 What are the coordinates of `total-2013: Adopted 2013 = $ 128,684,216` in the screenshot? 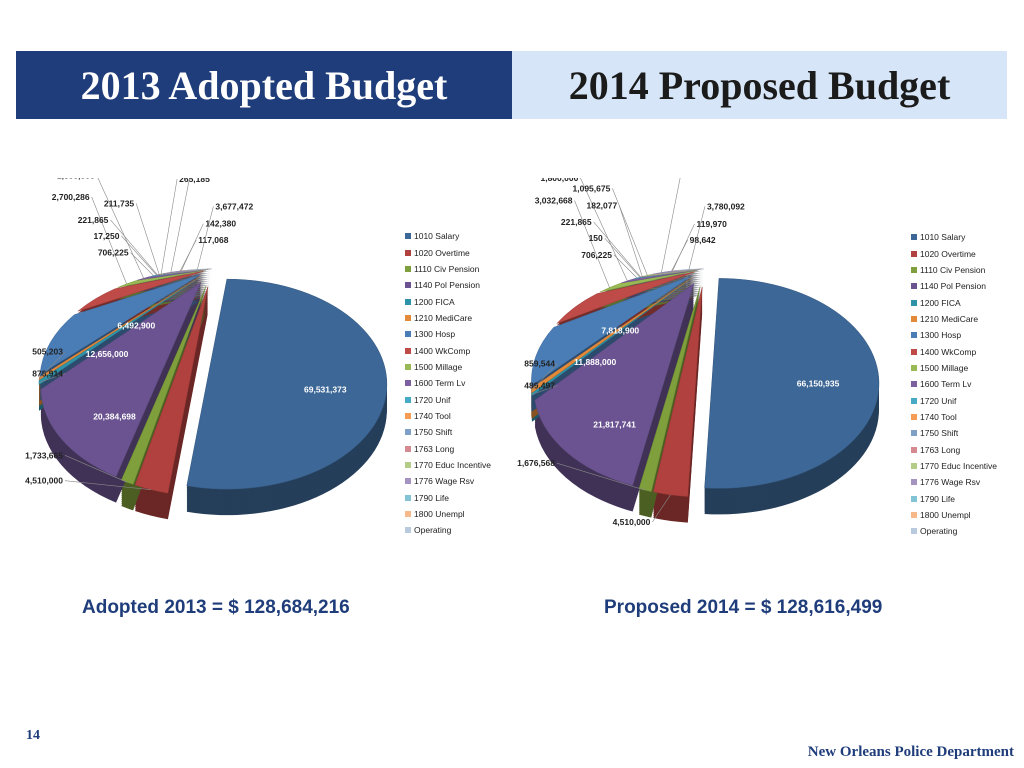 It's located at (216, 607).